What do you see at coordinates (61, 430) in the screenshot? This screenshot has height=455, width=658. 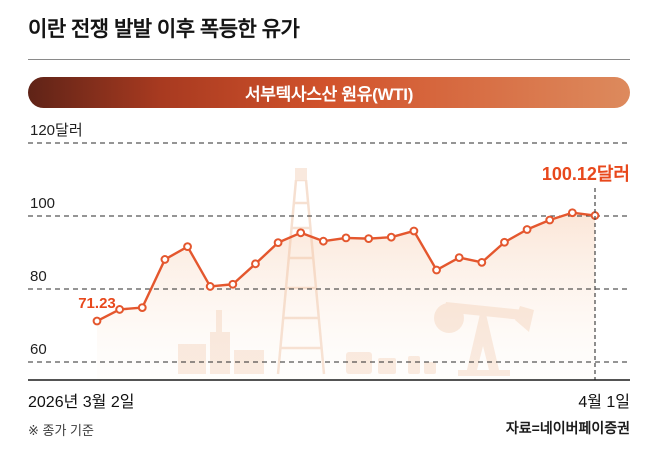 I see `footnote: ※ 종가 기준` at bounding box center [61, 430].